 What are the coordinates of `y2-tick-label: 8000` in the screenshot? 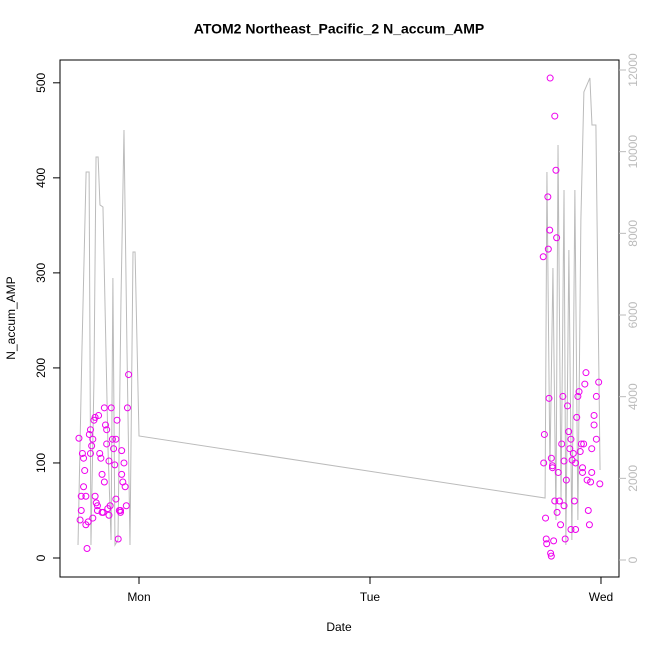 It's located at (633, 233).